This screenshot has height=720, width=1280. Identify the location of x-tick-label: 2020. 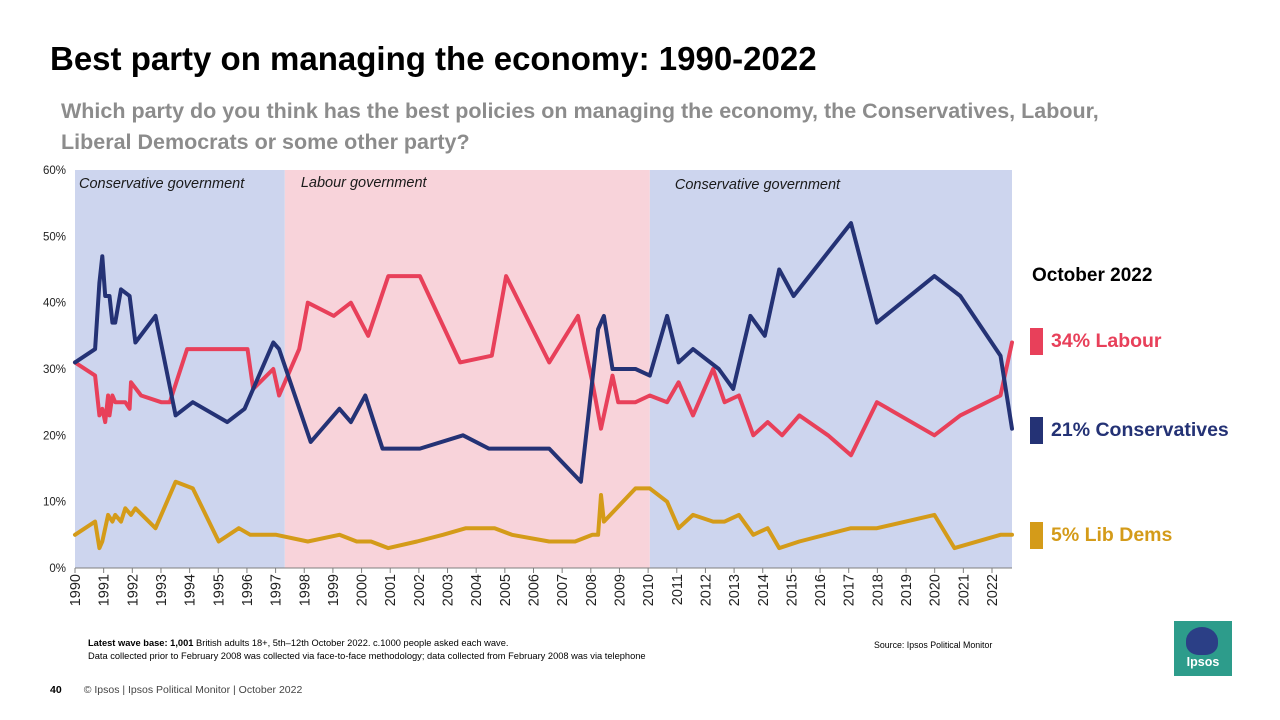
(936, 590).